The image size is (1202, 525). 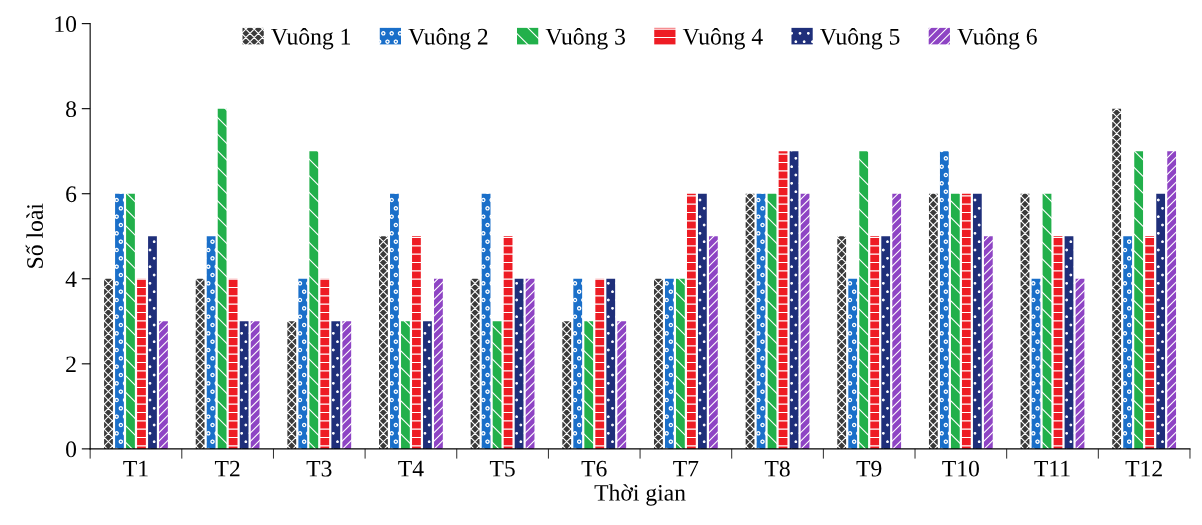 What do you see at coordinates (311, 38) in the screenshot?
I see `legend-label: Vuông 1` at bounding box center [311, 38].